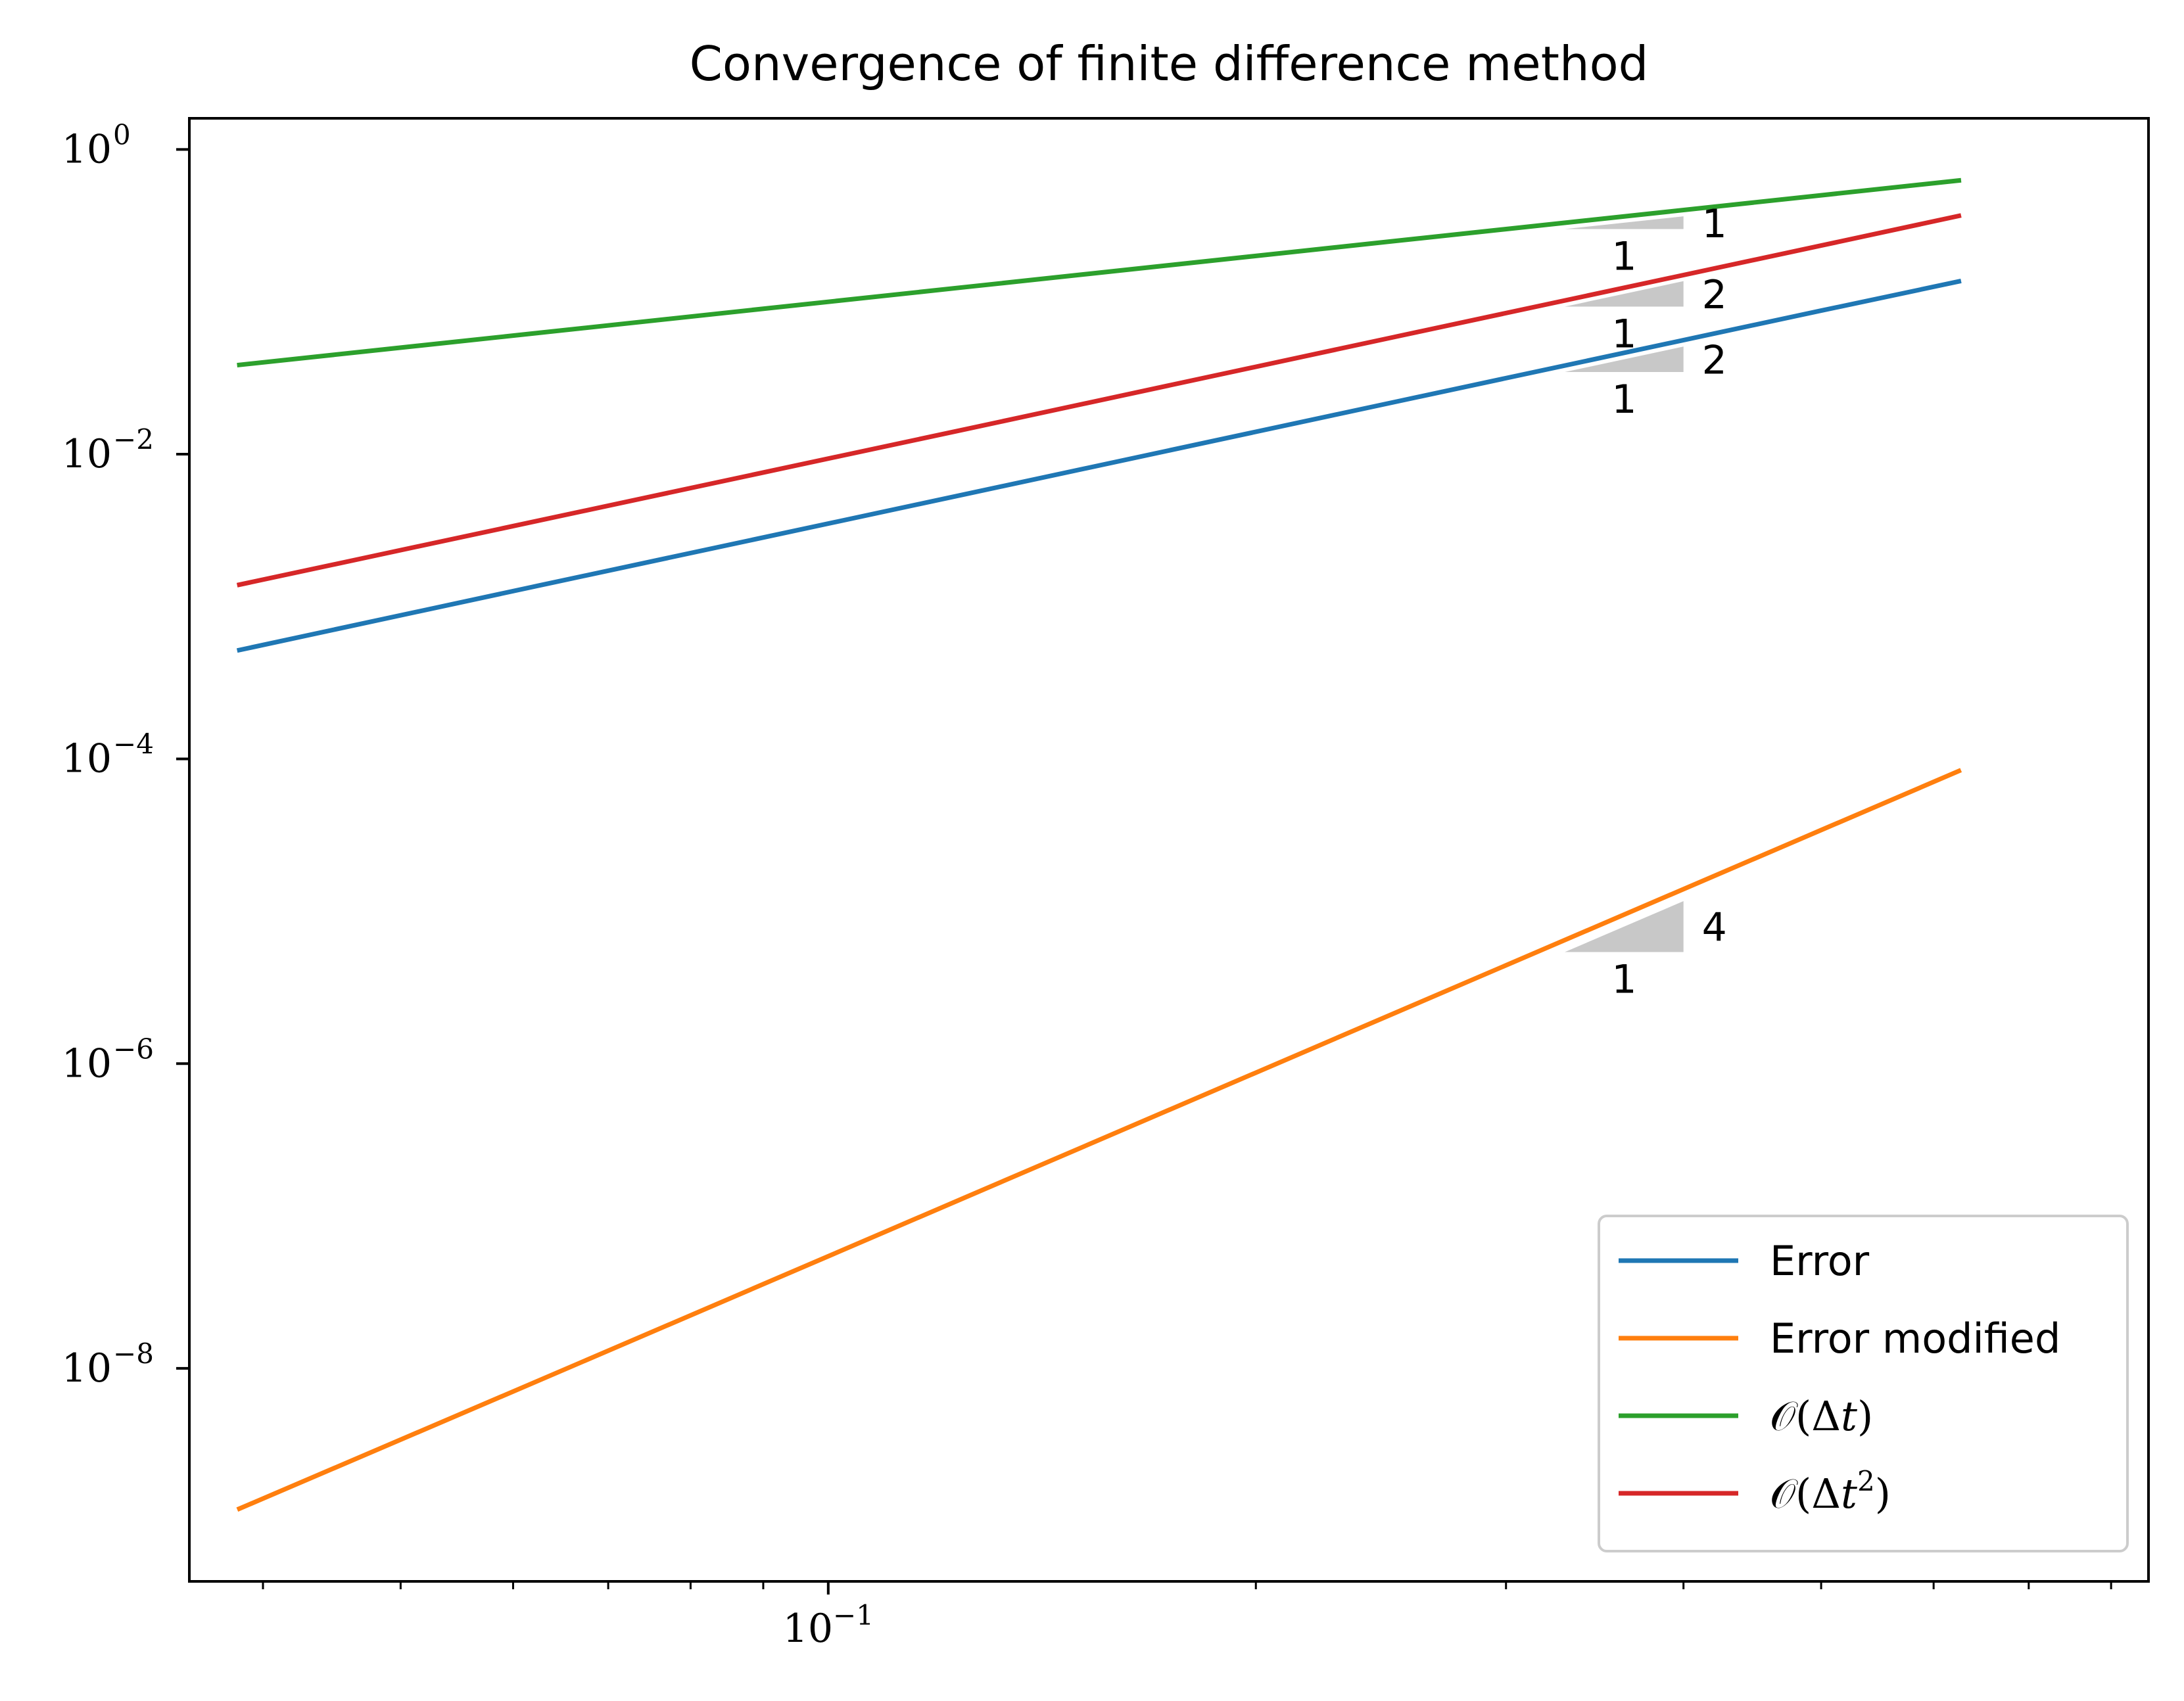 The image size is (2184, 1701). I want to click on slope-triangle-rise-label: 4, so click(1714, 928).